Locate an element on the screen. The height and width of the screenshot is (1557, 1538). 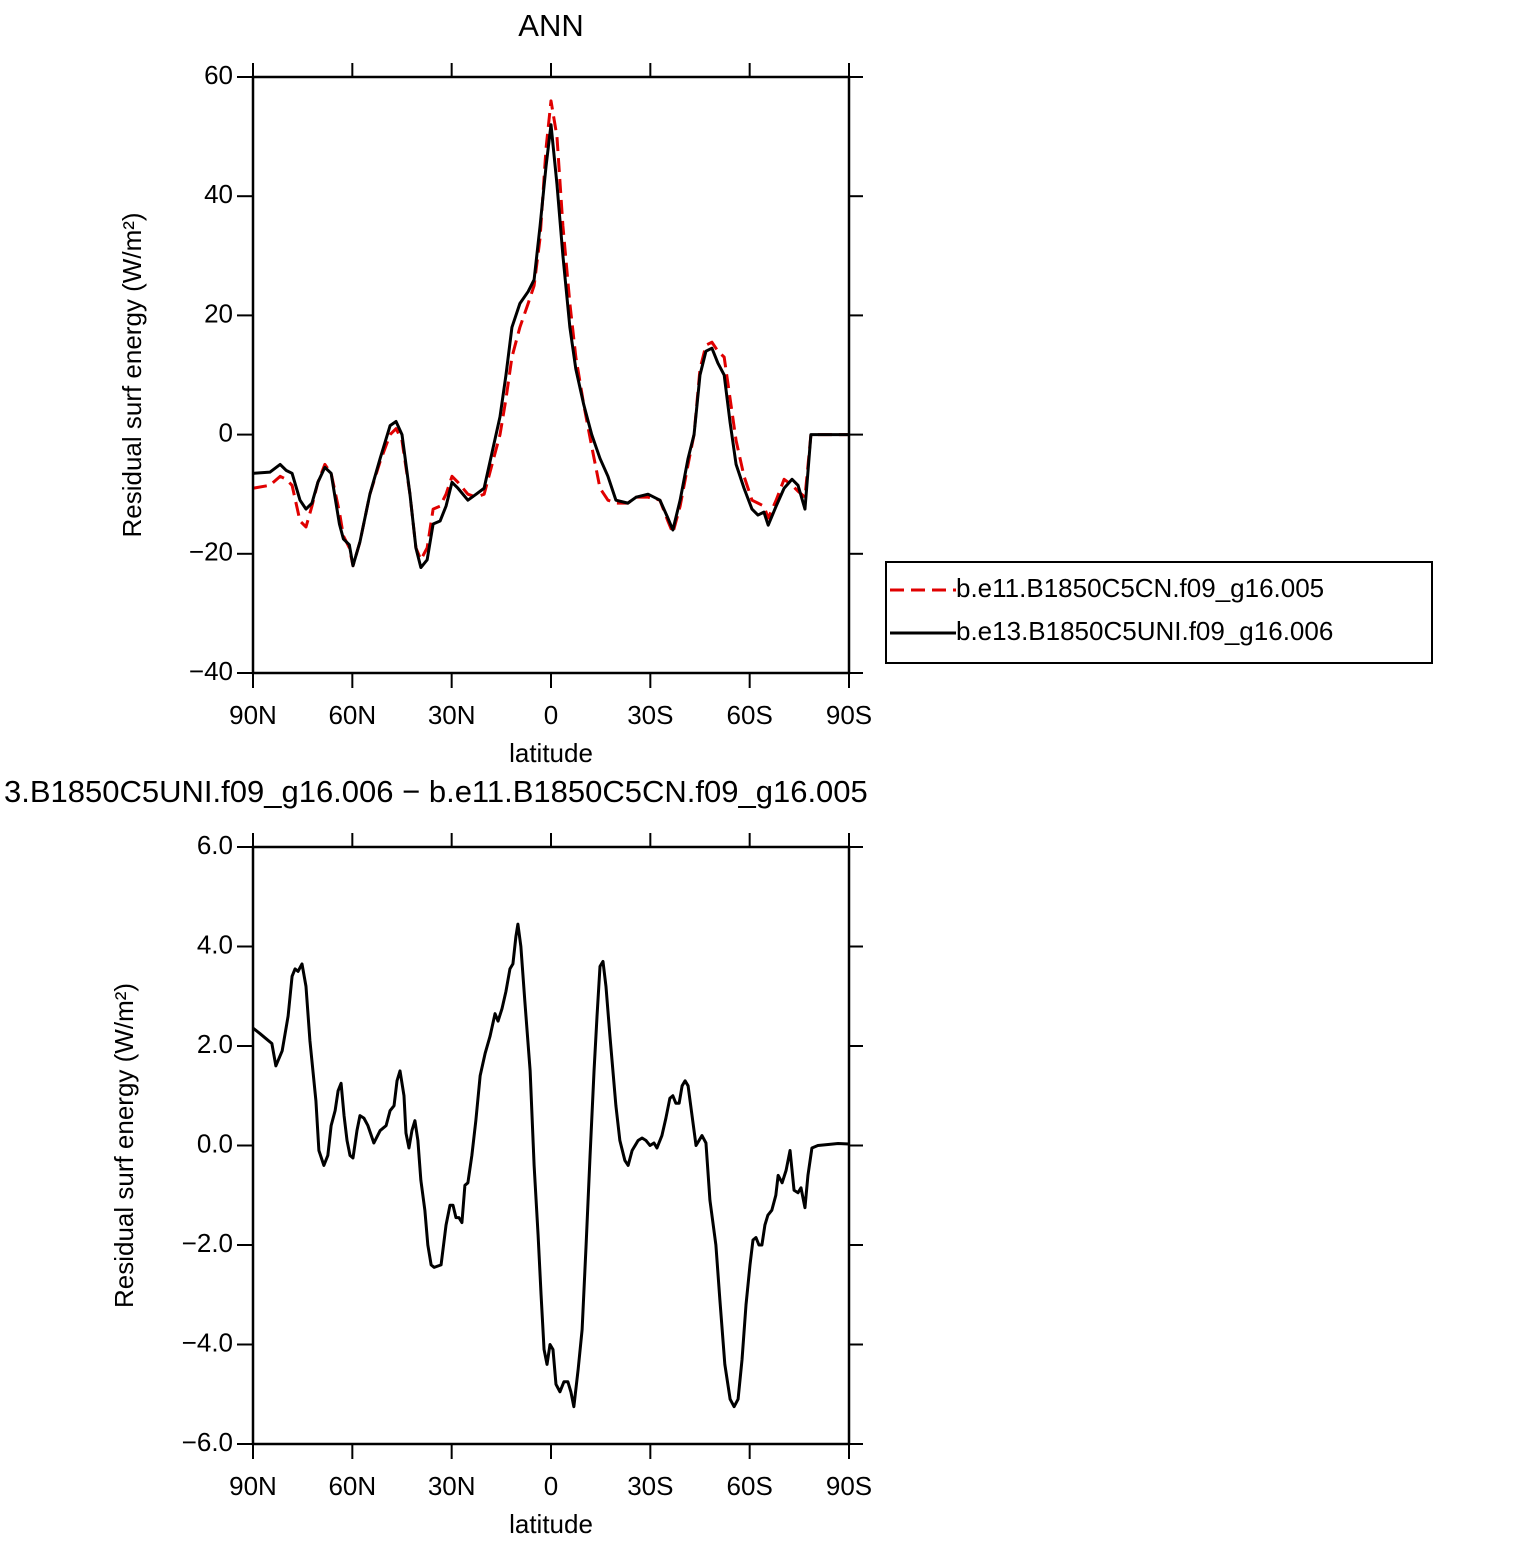
y-tick-label: 6.0 is located at coordinates (215, 845).